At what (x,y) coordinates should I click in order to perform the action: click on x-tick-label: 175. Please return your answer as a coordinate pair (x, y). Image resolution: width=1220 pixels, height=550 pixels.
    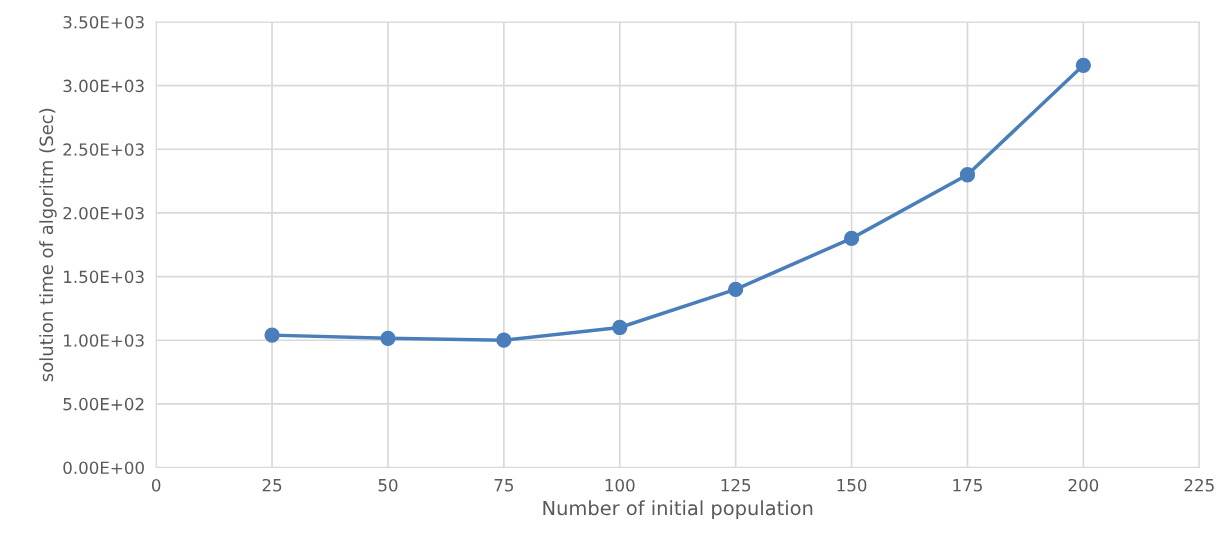
    Looking at the image, I should click on (967, 485).